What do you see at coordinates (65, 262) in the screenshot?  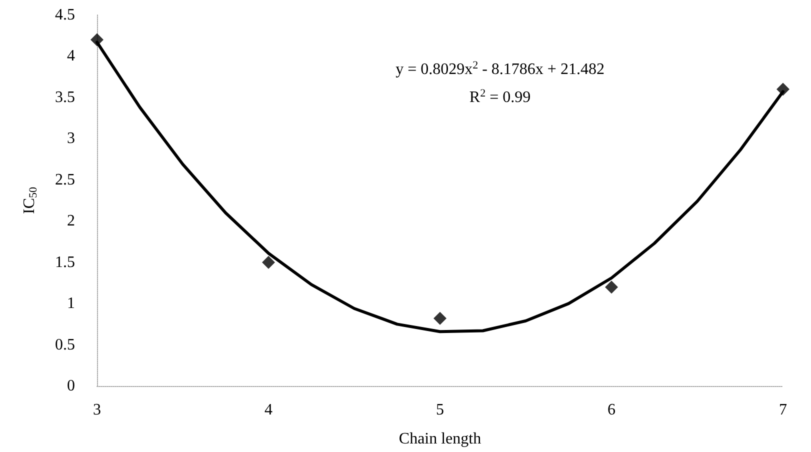 I see `y-tick-label: 1.5` at bounding box center [65, 262].